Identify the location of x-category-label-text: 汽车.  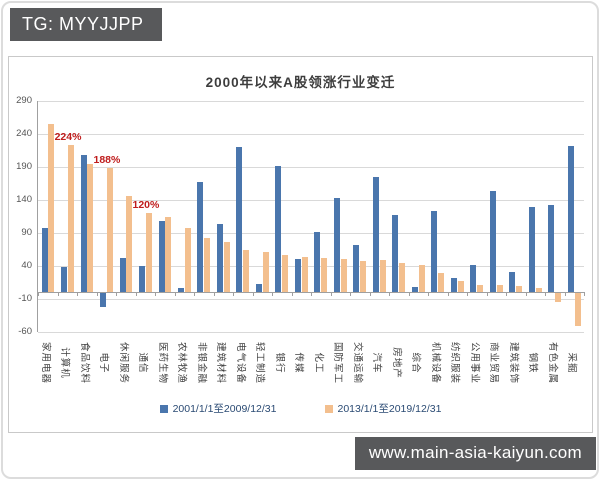
(377, 363).